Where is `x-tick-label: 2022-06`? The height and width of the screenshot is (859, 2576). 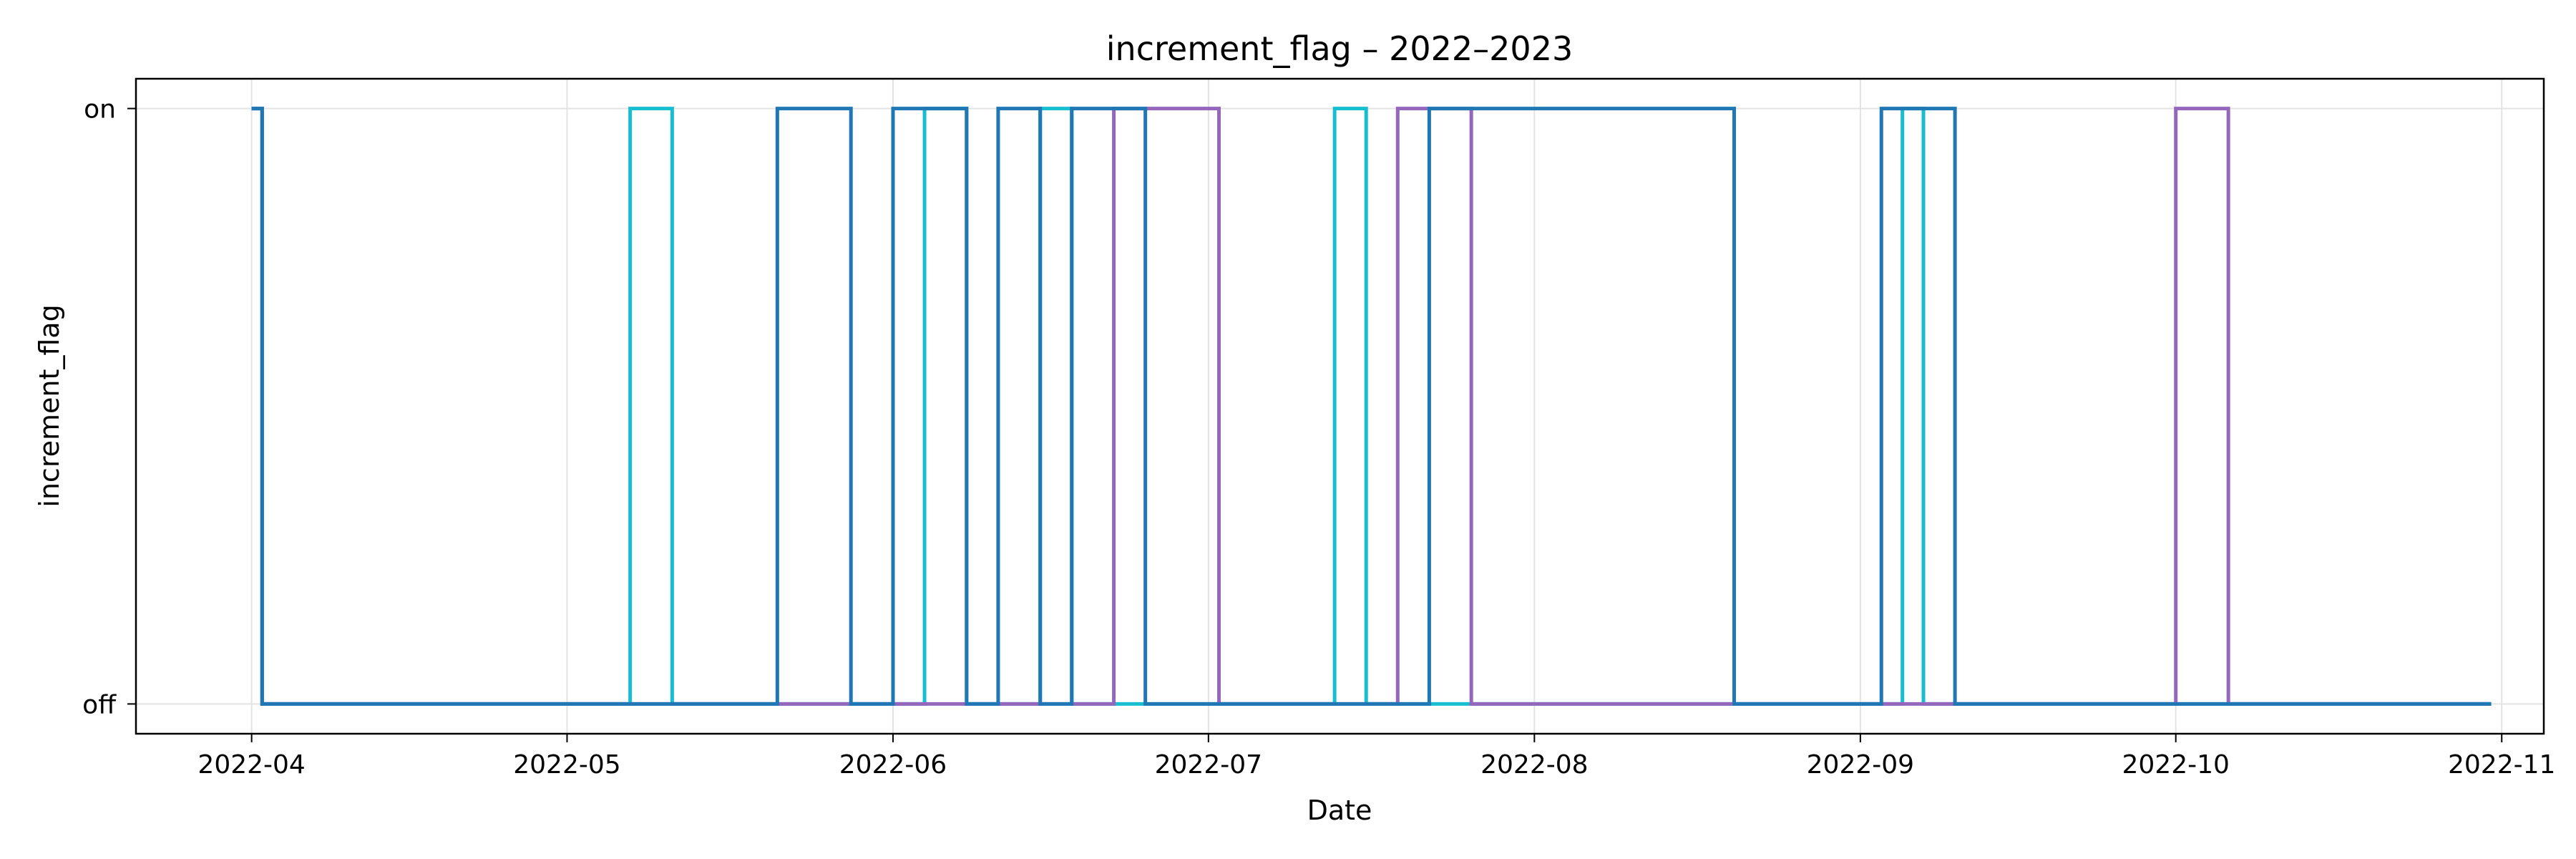 x-tick-label: 2022-06 is located at coordinates (893, 765).